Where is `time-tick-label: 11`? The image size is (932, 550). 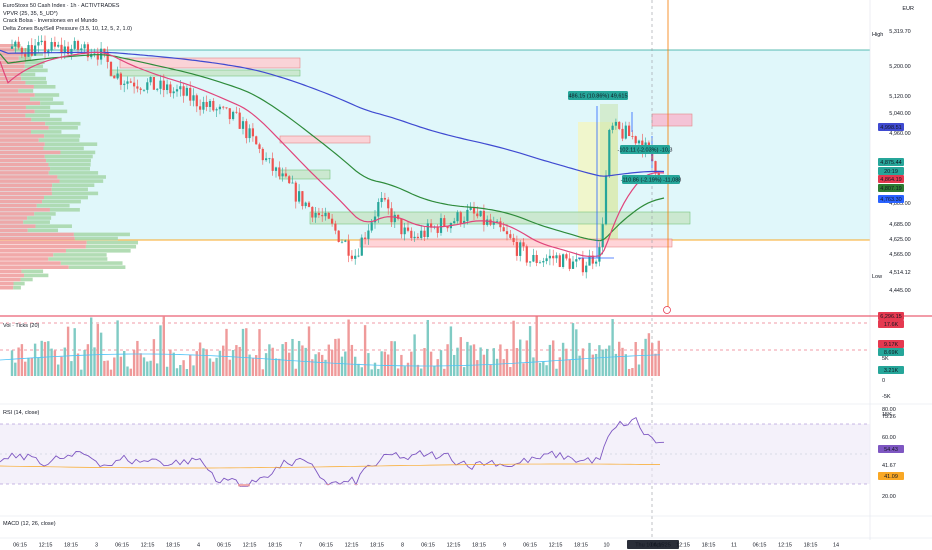 time-tick-label: 11 is located at coordinates (734, 546).